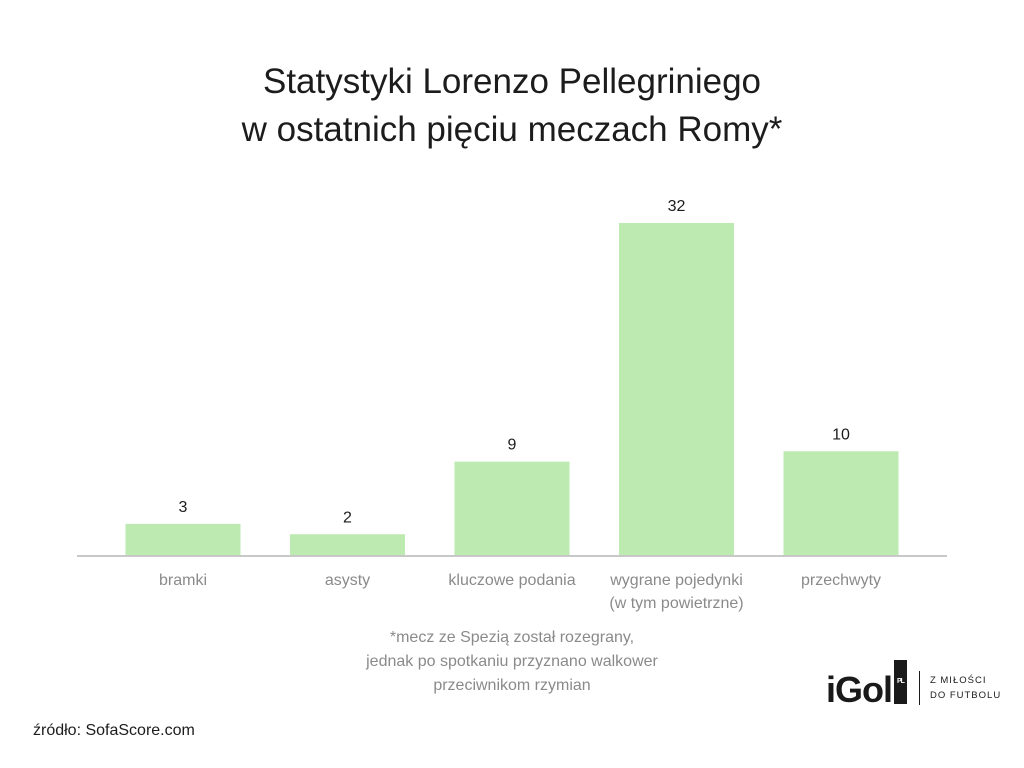 The height and width of the screenshot is (768, 1024). Describe the element at coordinates (512, 637) in the screenshot. I see `footnote-line-1: *mecz ze Spezią został rozegrany,` at that location.